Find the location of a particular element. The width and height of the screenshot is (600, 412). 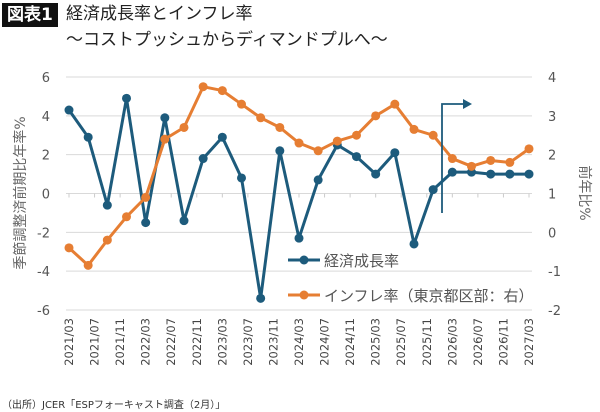

x-tick-label: 2023/03 is located at coordinates (222, 342).